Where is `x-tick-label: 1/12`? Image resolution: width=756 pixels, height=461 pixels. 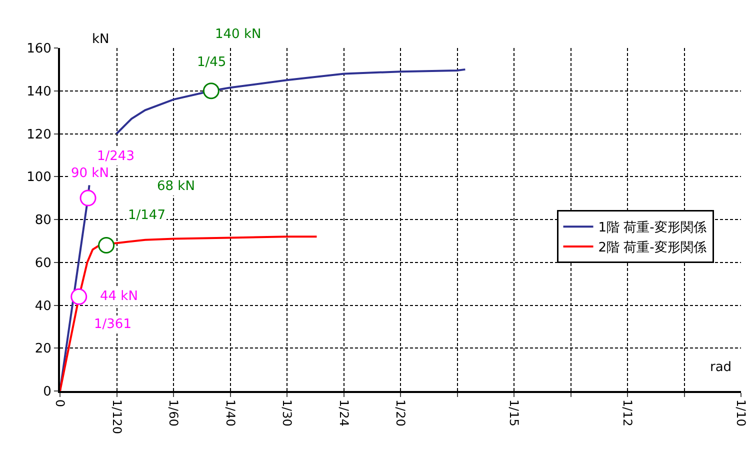 x-tick-label: 1/12 is located at coordinates (627, 412).